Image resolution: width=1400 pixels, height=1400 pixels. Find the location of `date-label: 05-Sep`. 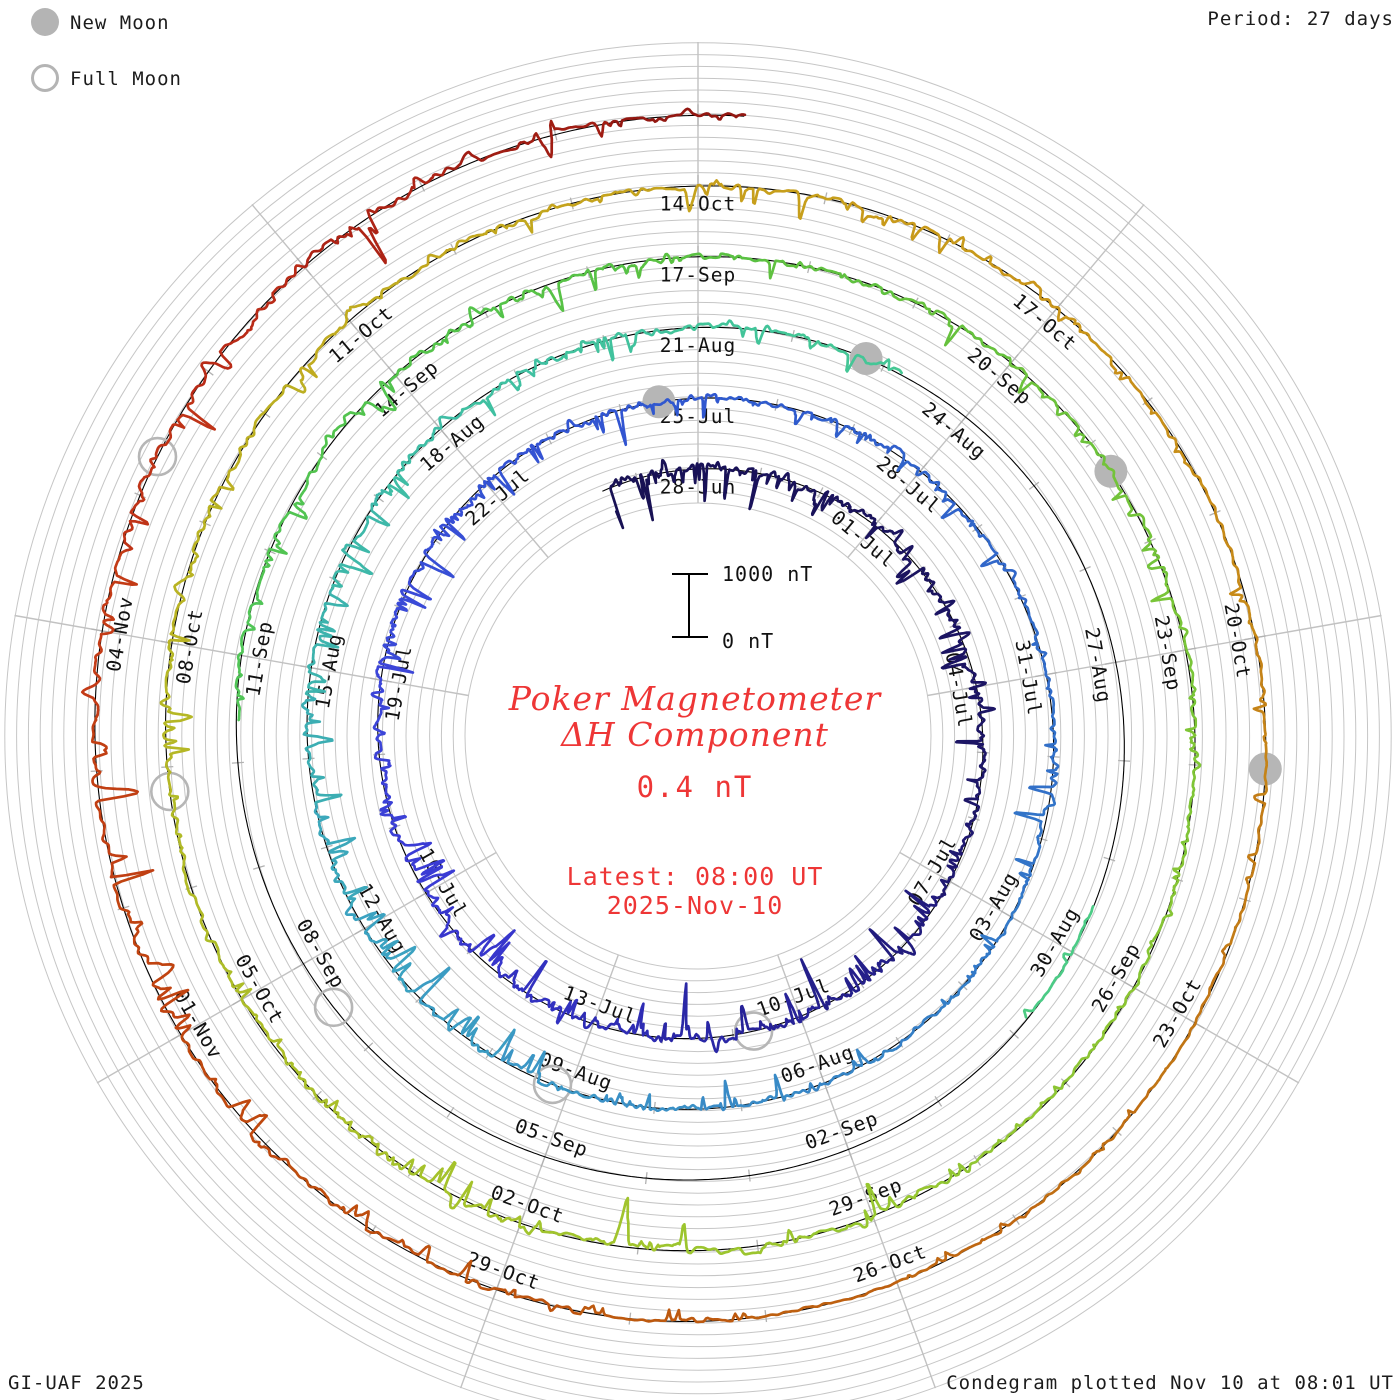

date-label: 05-Sep is located at coordinates (552, 1138).